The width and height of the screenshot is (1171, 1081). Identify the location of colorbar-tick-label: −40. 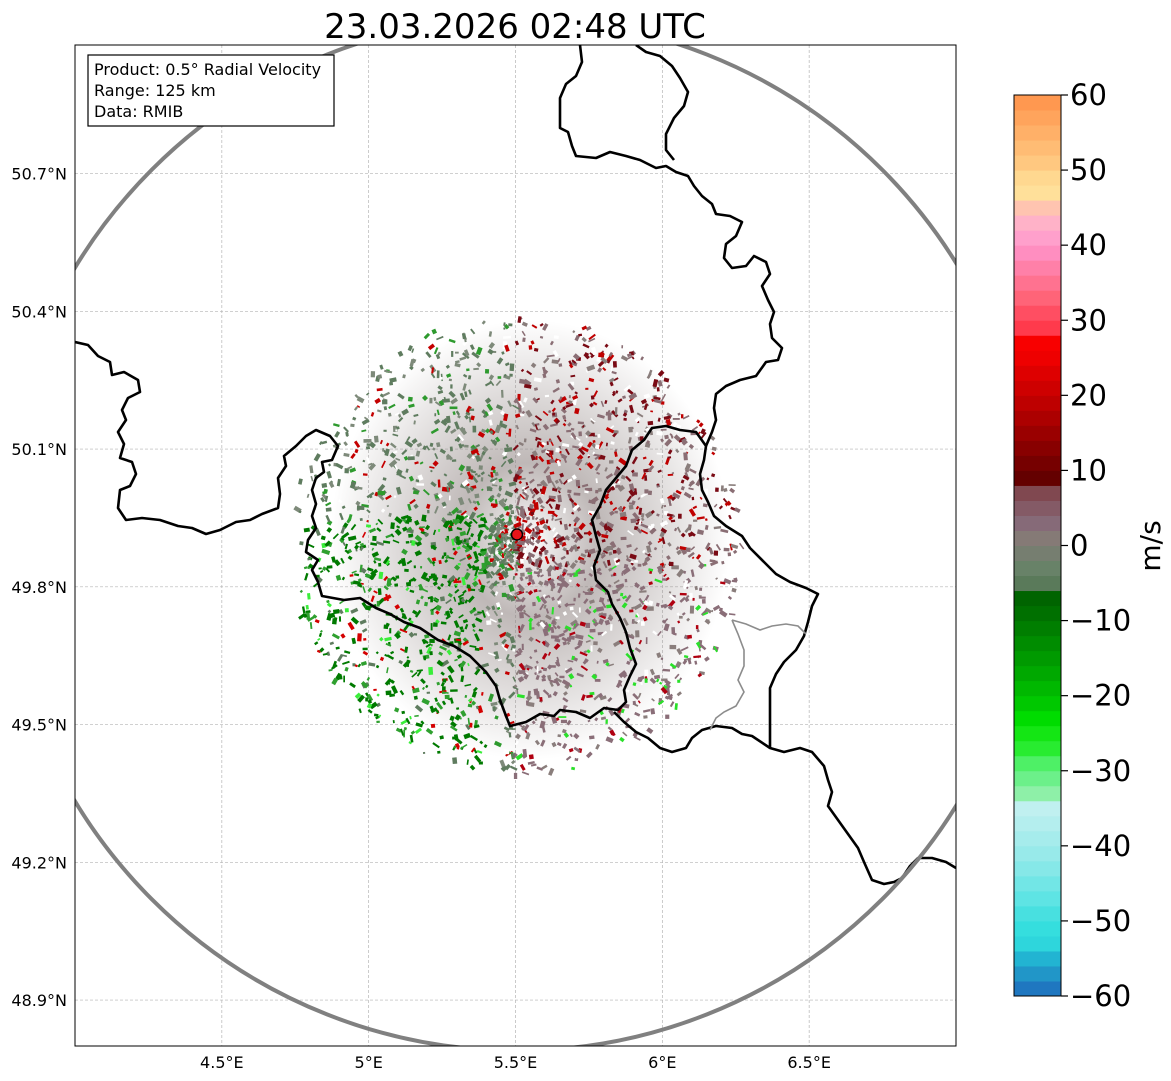
(1100, 846).